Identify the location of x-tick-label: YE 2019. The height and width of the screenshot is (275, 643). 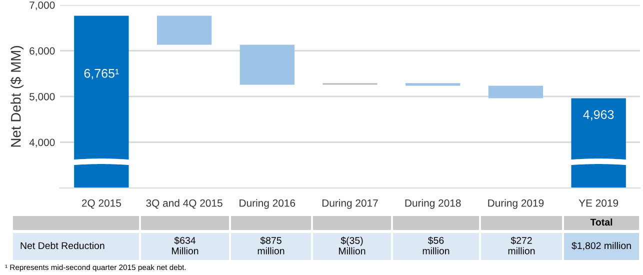
(598, 203).